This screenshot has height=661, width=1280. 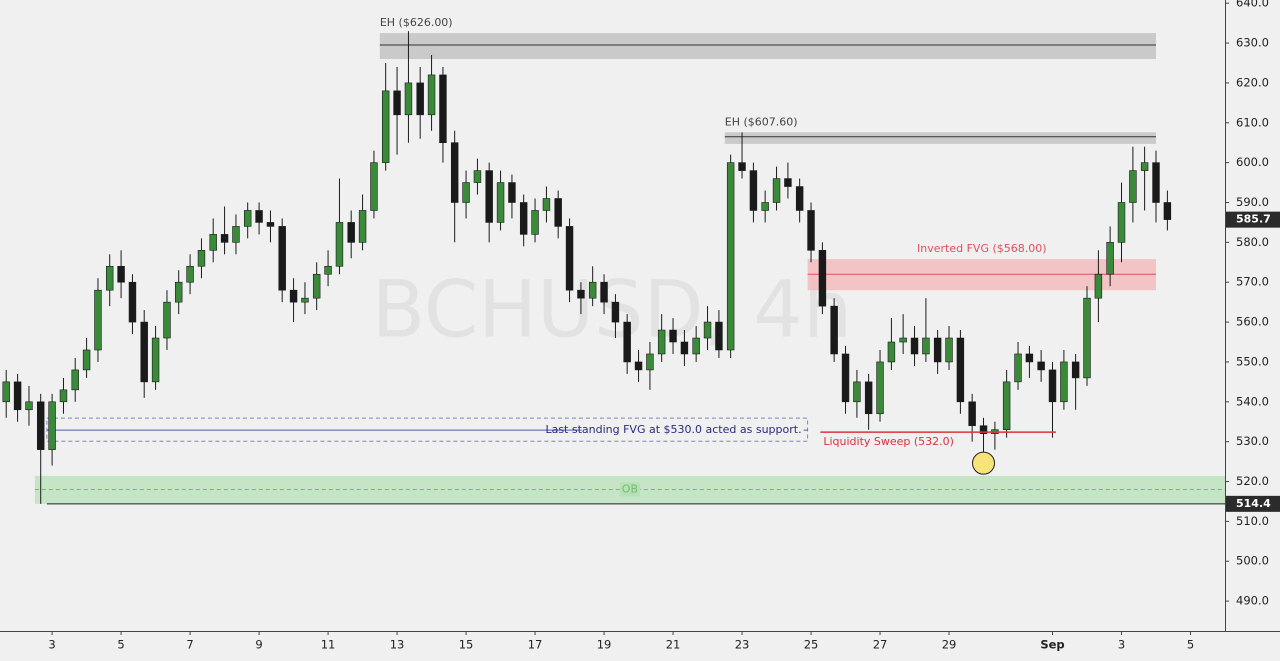 I want to click on y-tick-label: 610.0, so click(x=1252, y=122).